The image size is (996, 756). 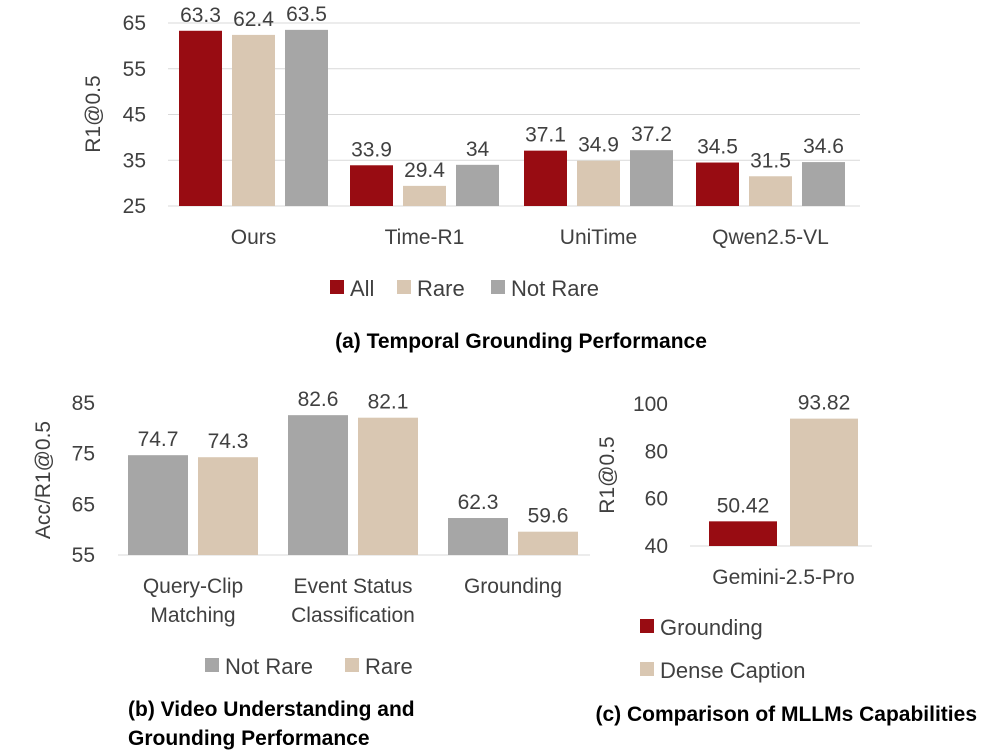 I want to click on chart-caption: (b) Video Understanding and, so click(x=271, y=709).